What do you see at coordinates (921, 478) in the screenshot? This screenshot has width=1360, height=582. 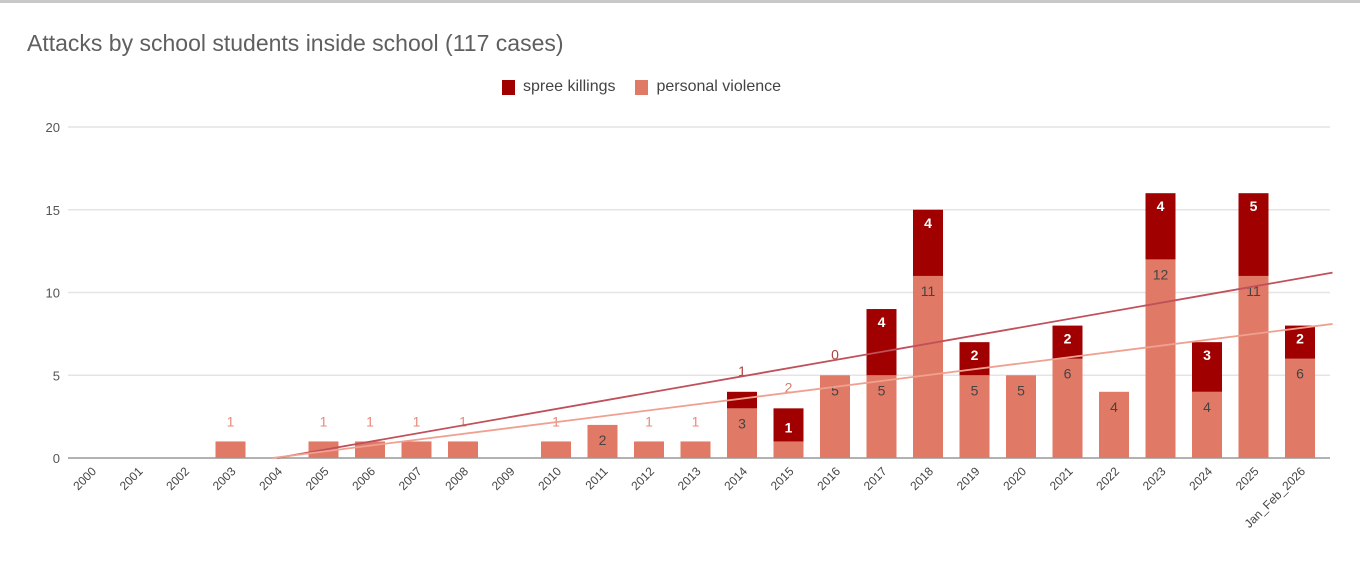 I see `x-tick-label: 2018` at bounding box center [921, 478].